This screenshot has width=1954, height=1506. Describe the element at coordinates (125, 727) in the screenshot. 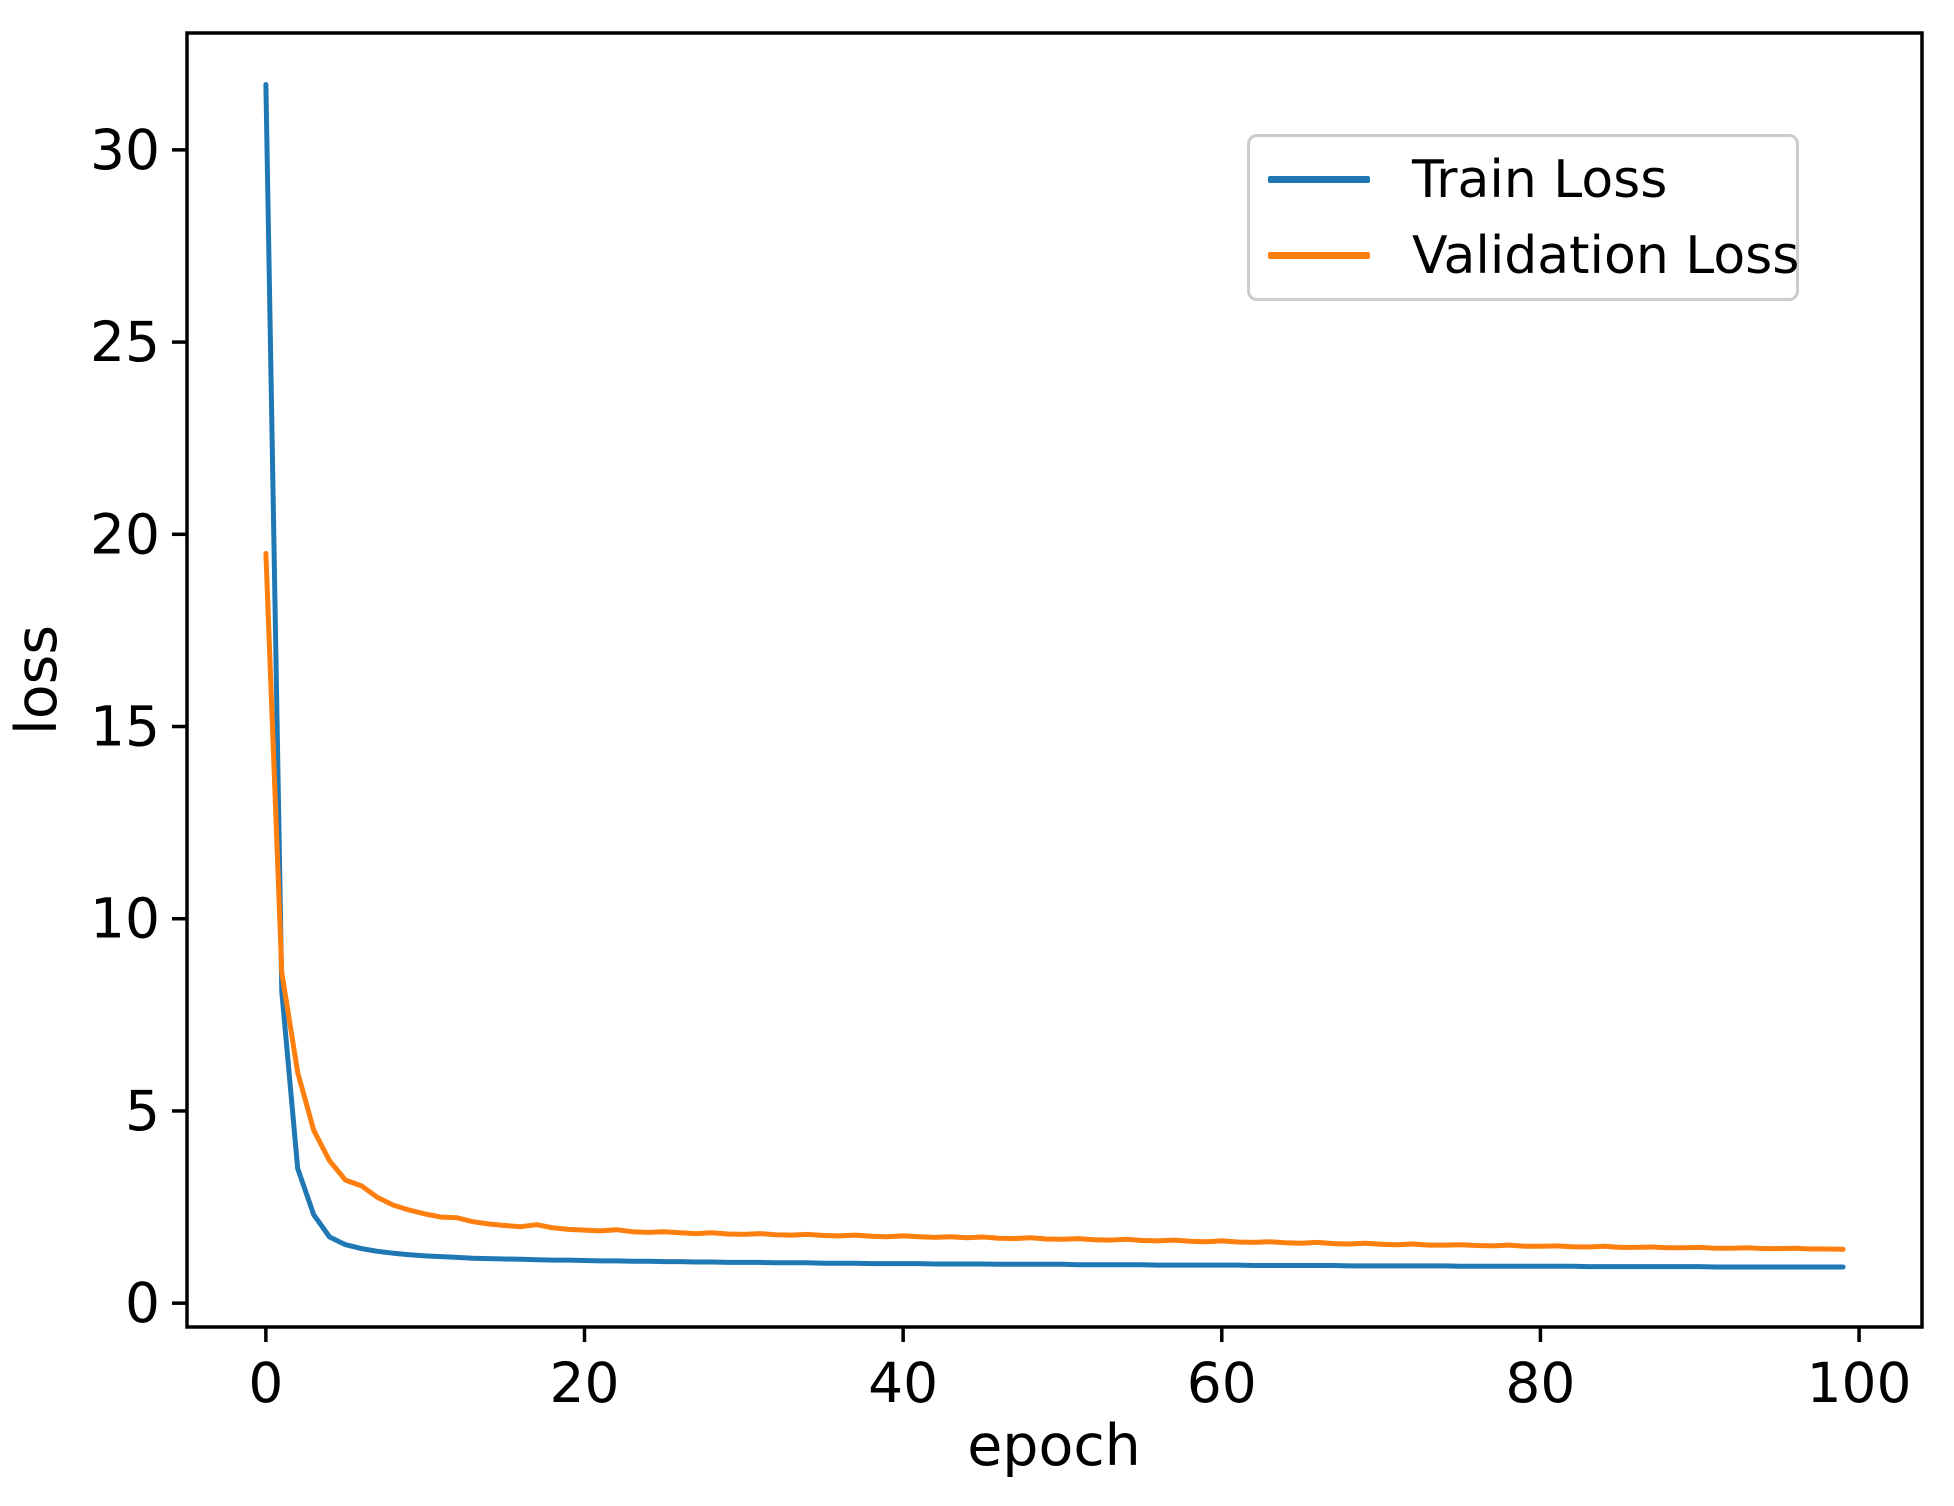

I see `y-tick-label: 15` at that location.